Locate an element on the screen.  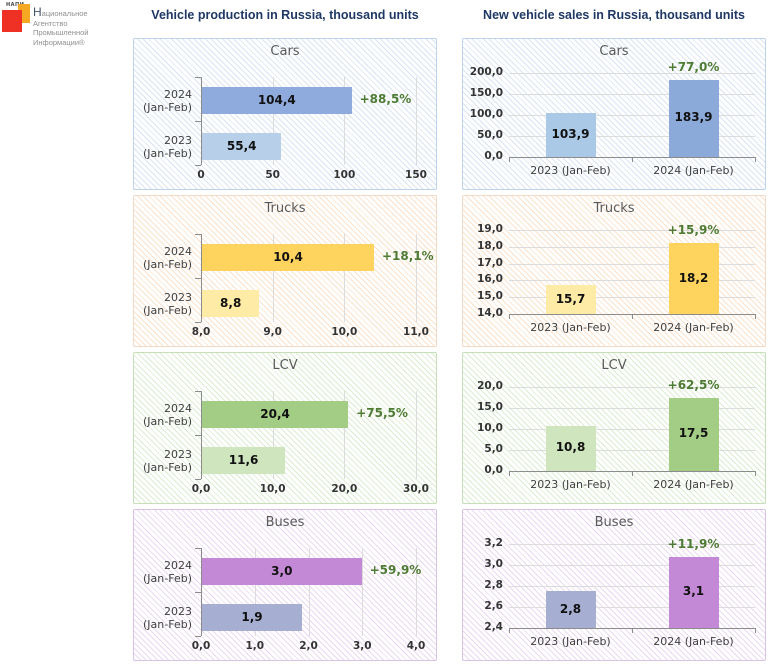
bar-value-label: 20,4 is located at coordinates (275, 414).